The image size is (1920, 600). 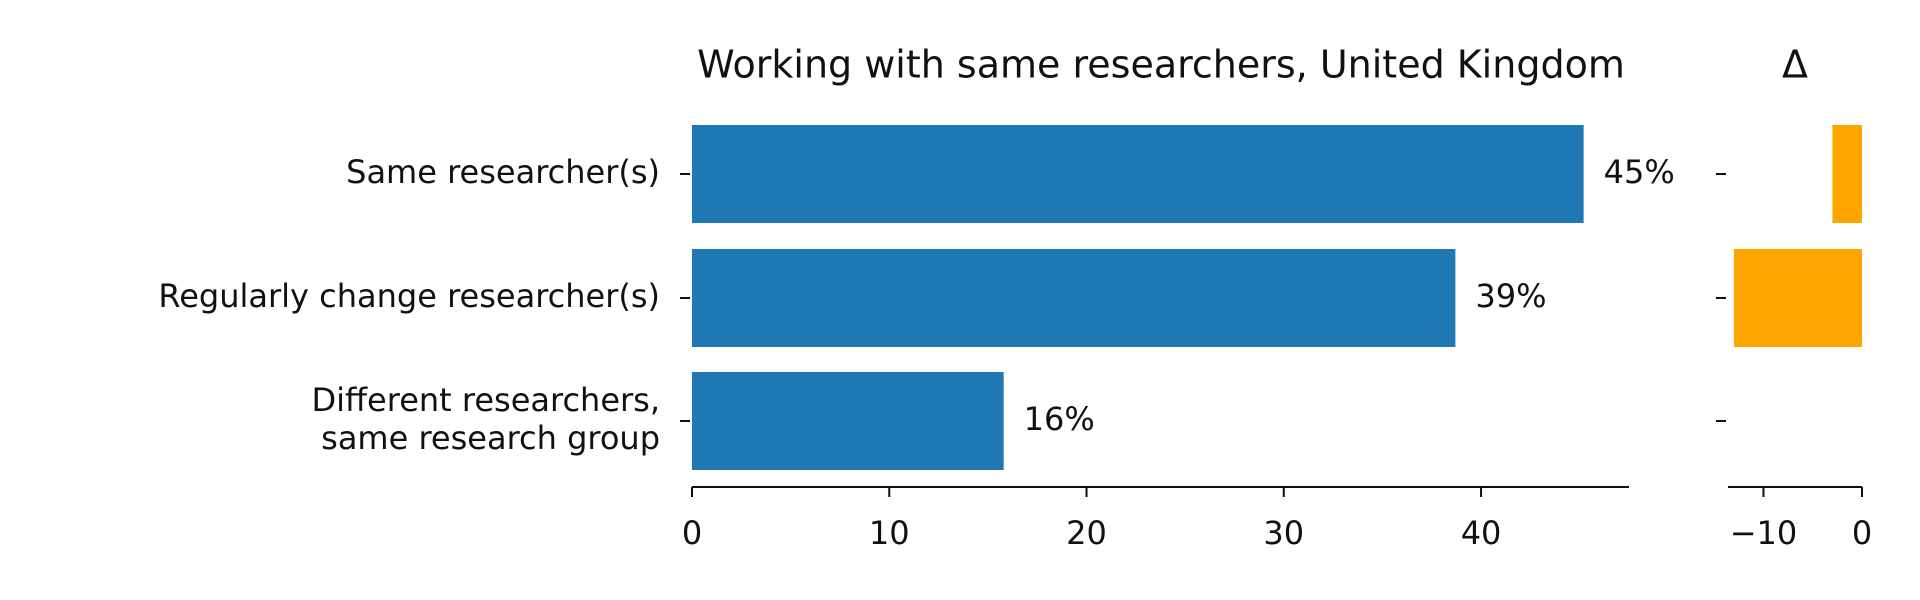 I want to click on value-label: 45%, so click(x=1639, y=172).